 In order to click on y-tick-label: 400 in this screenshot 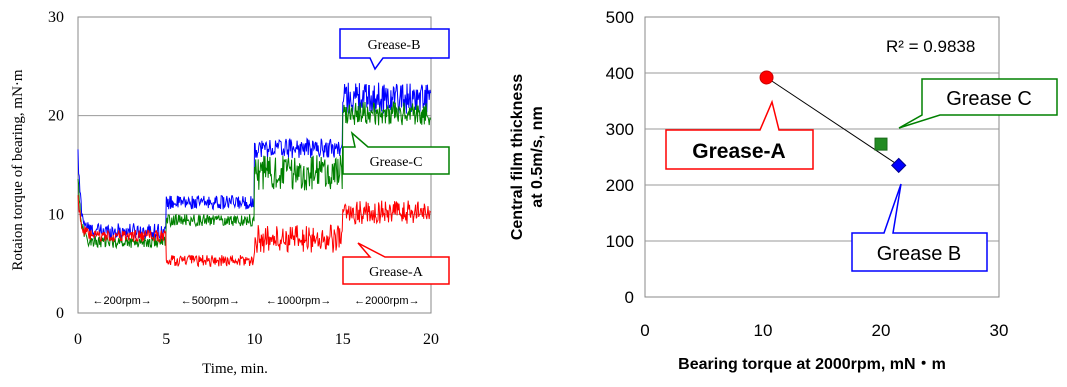, I will do `click(620, 73)`.